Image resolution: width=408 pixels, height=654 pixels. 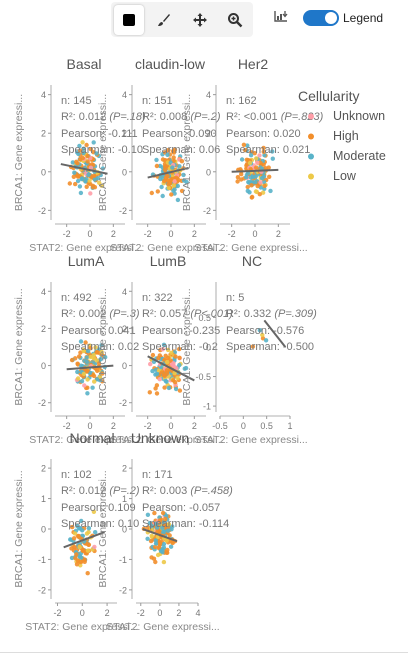 I want to click on y-tick-label: -1, so click(x=42, y=560).